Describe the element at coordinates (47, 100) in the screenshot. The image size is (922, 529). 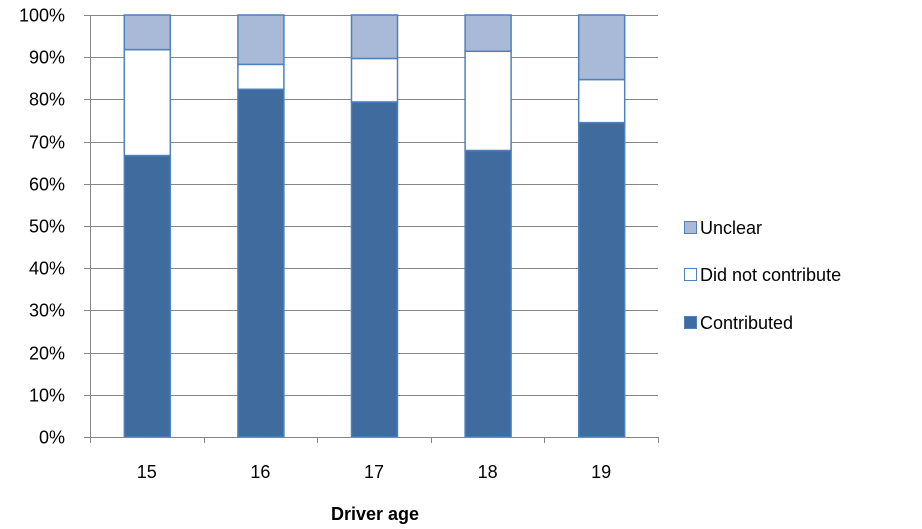
I see `y-tick-label: 80%` at that location.